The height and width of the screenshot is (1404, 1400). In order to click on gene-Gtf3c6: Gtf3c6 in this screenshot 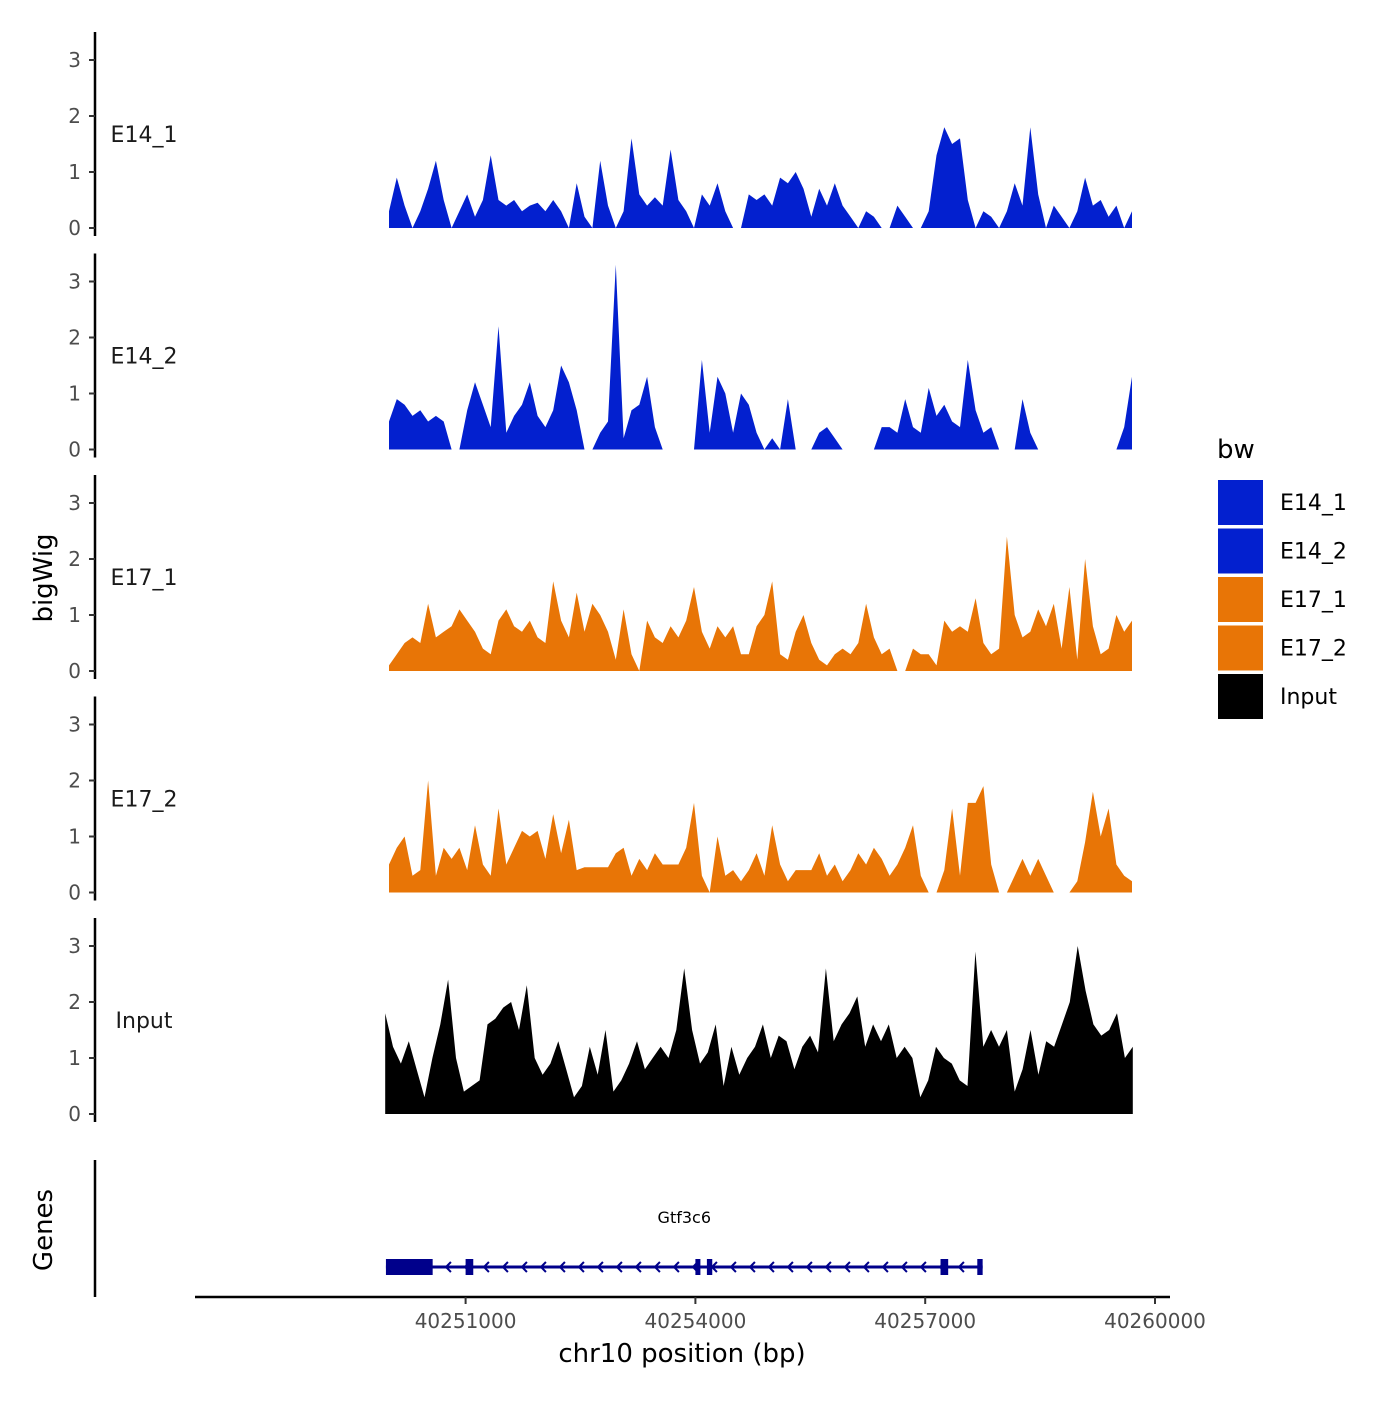, I will do `click(684, 1241)`.